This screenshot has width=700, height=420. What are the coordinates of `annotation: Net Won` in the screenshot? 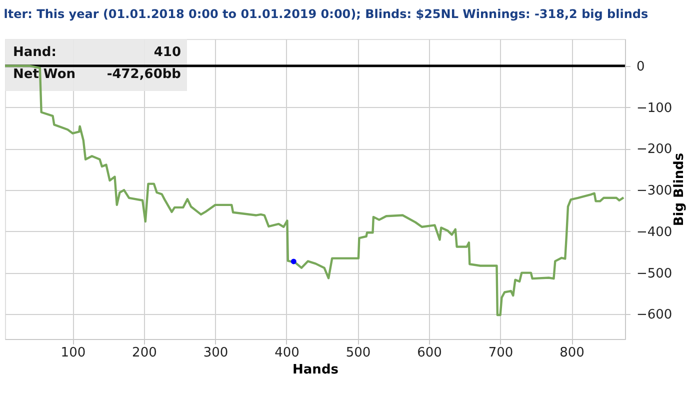 It's located at (44, 74).